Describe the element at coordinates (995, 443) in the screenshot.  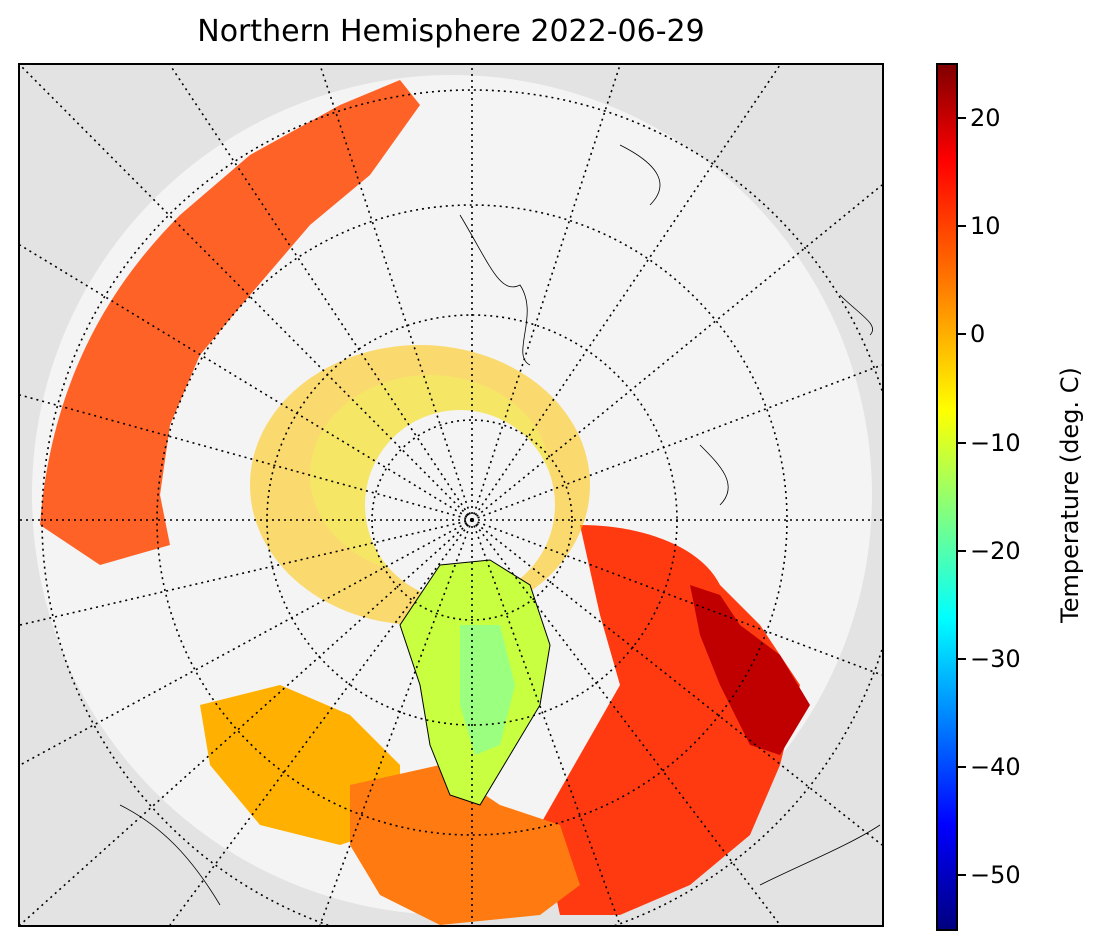
I see `colorbar-tick-label: −10` at that location.